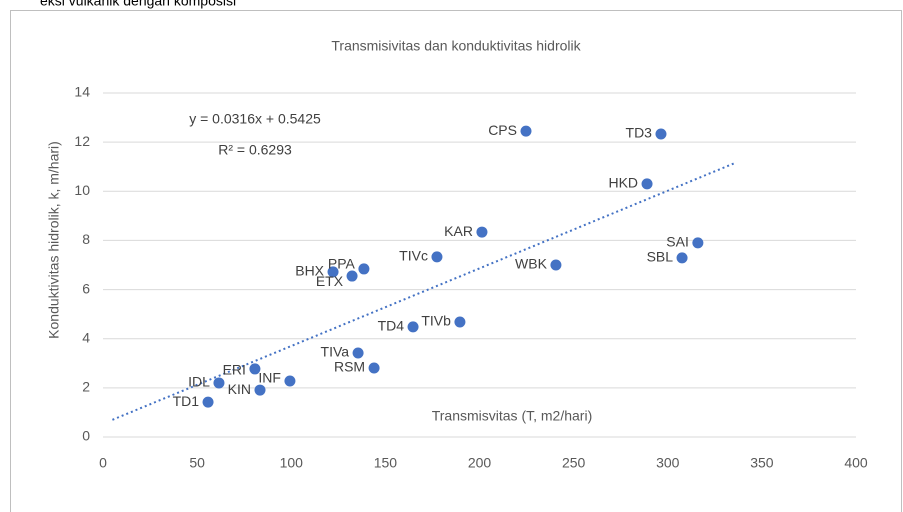 The width and height of the screenshot is (903, 512). What do you see at coordinates (349, 367) in the screenshot?
I see `point-label: RSM` at bounding box center [349, 367].